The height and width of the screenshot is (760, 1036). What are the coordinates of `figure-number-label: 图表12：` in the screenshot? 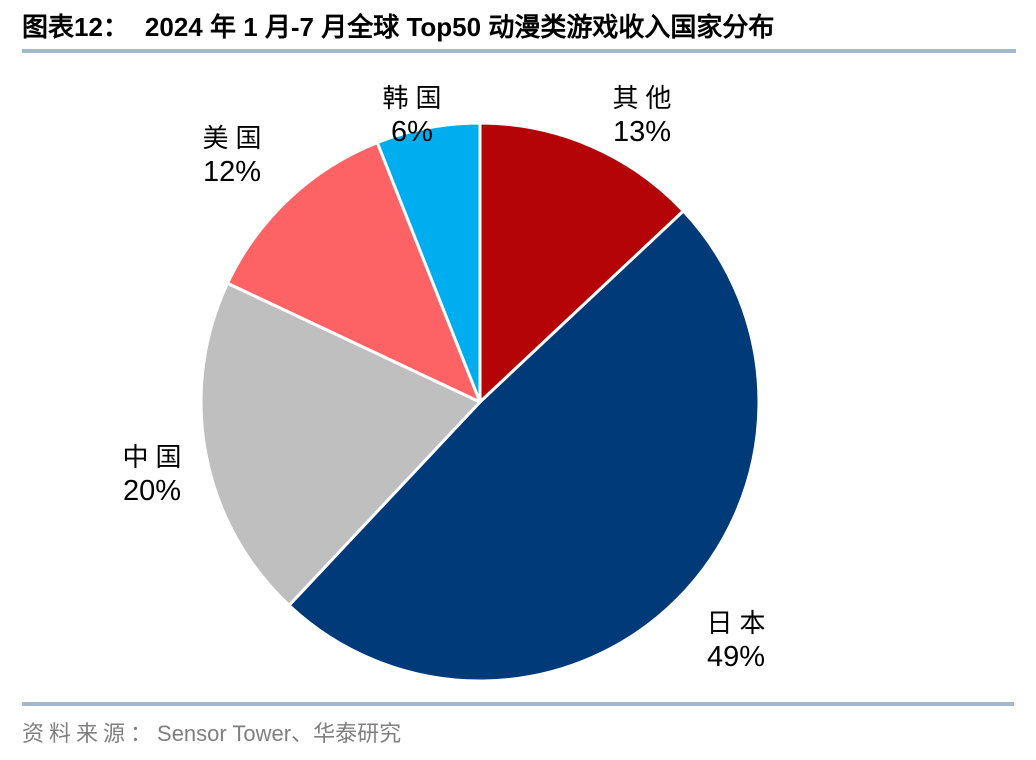 It's located at (75, 27).